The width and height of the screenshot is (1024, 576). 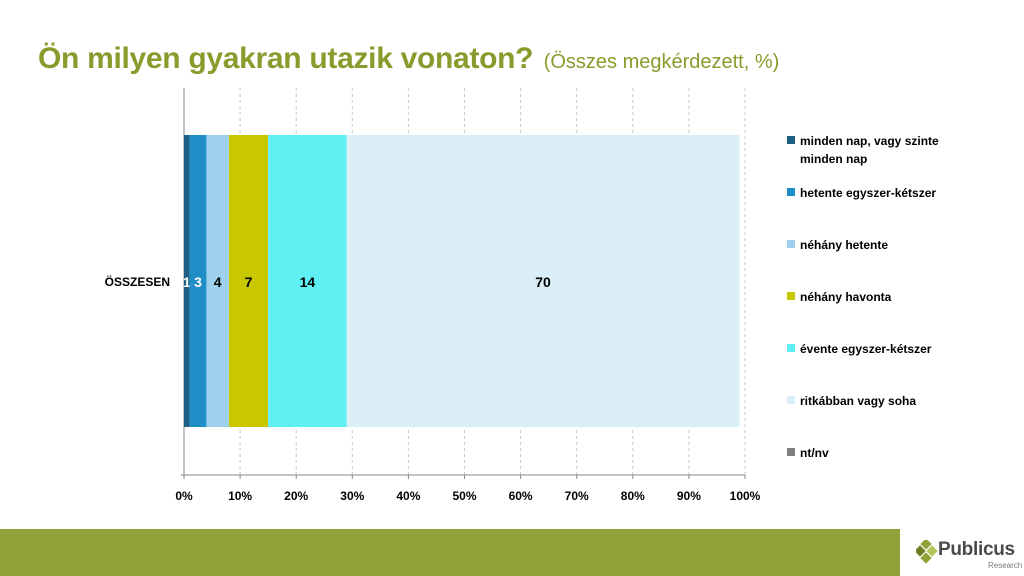 What do you see at coordinates (689, 496) in the screenshot?
I see `x-tick-label: 90%` at bounding box center [689, 496].